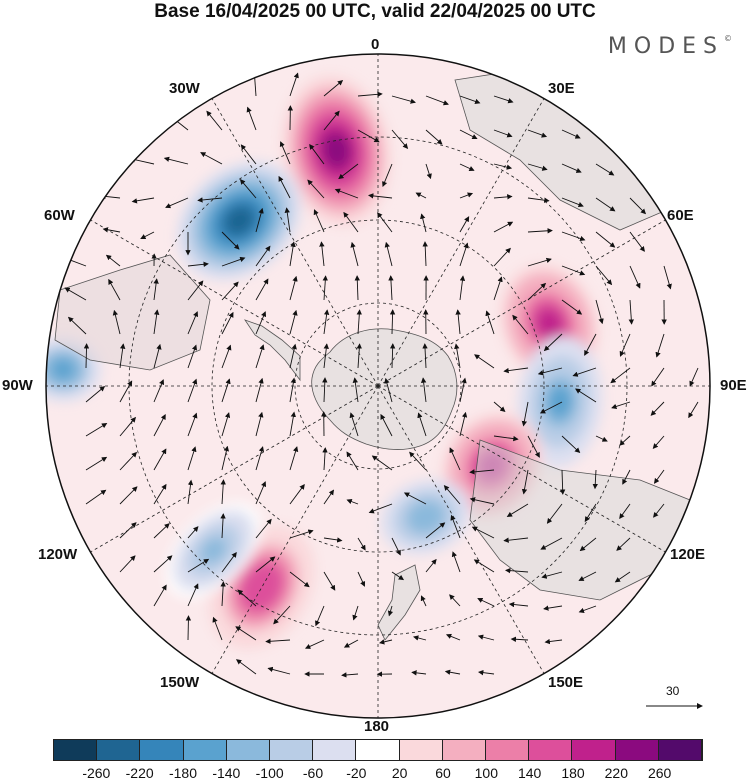 This screenshot has height=783, width=750. What do you see at coordinates (573, 773) in the screenshot?
I see `colorbar-tick-label: 180` at bounding box center [573, 773].